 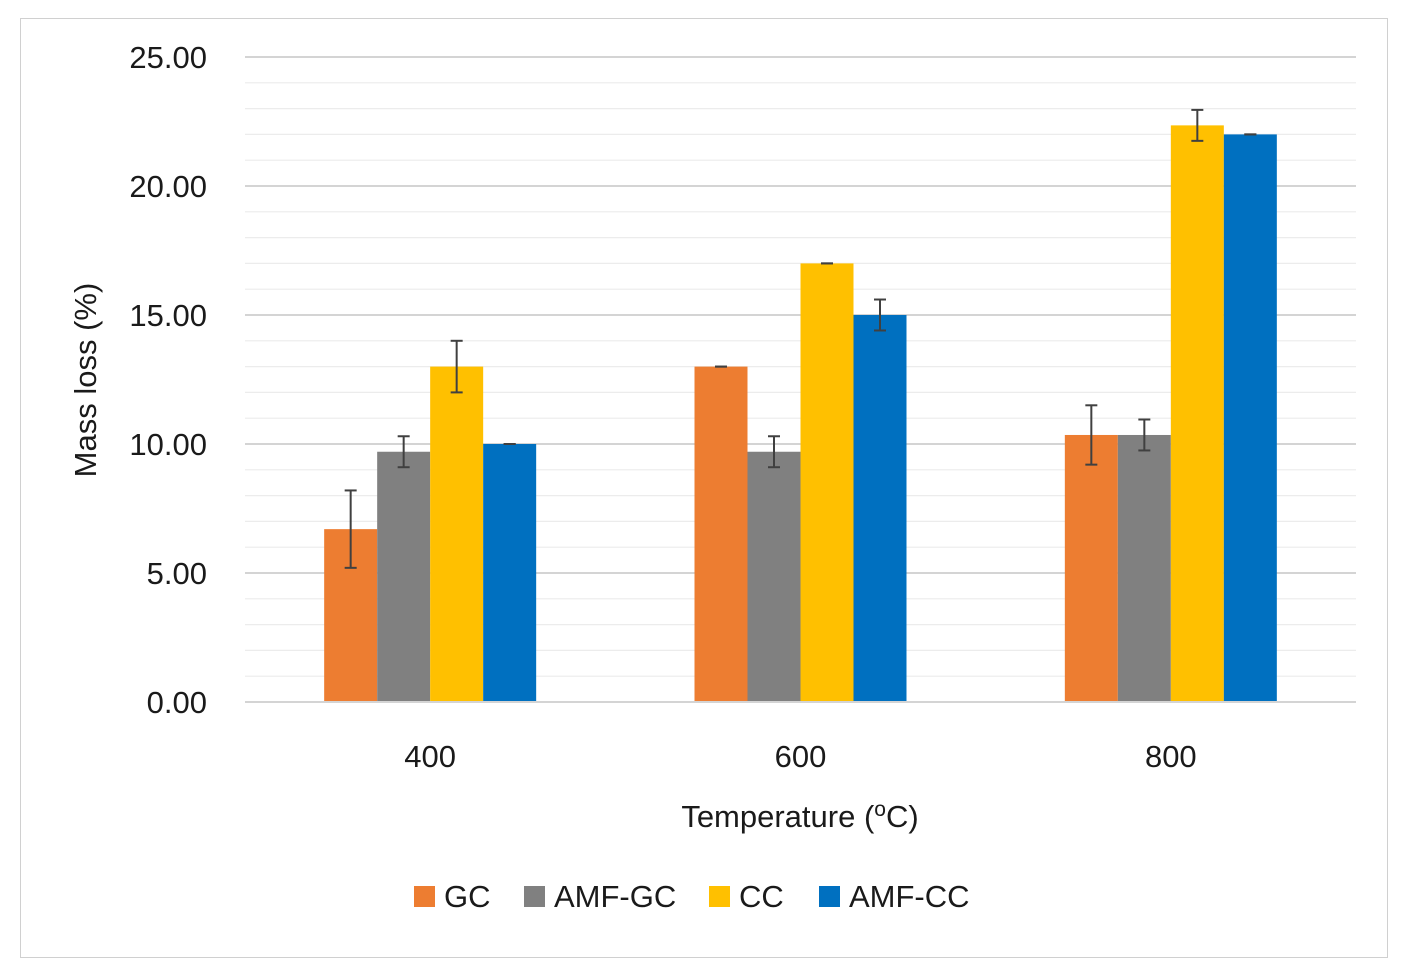 What do you see at coordinates (799, 816) in the screenshot?
I see `x-axis-title: Temperature (oC)` at bounding box center [799, 816].